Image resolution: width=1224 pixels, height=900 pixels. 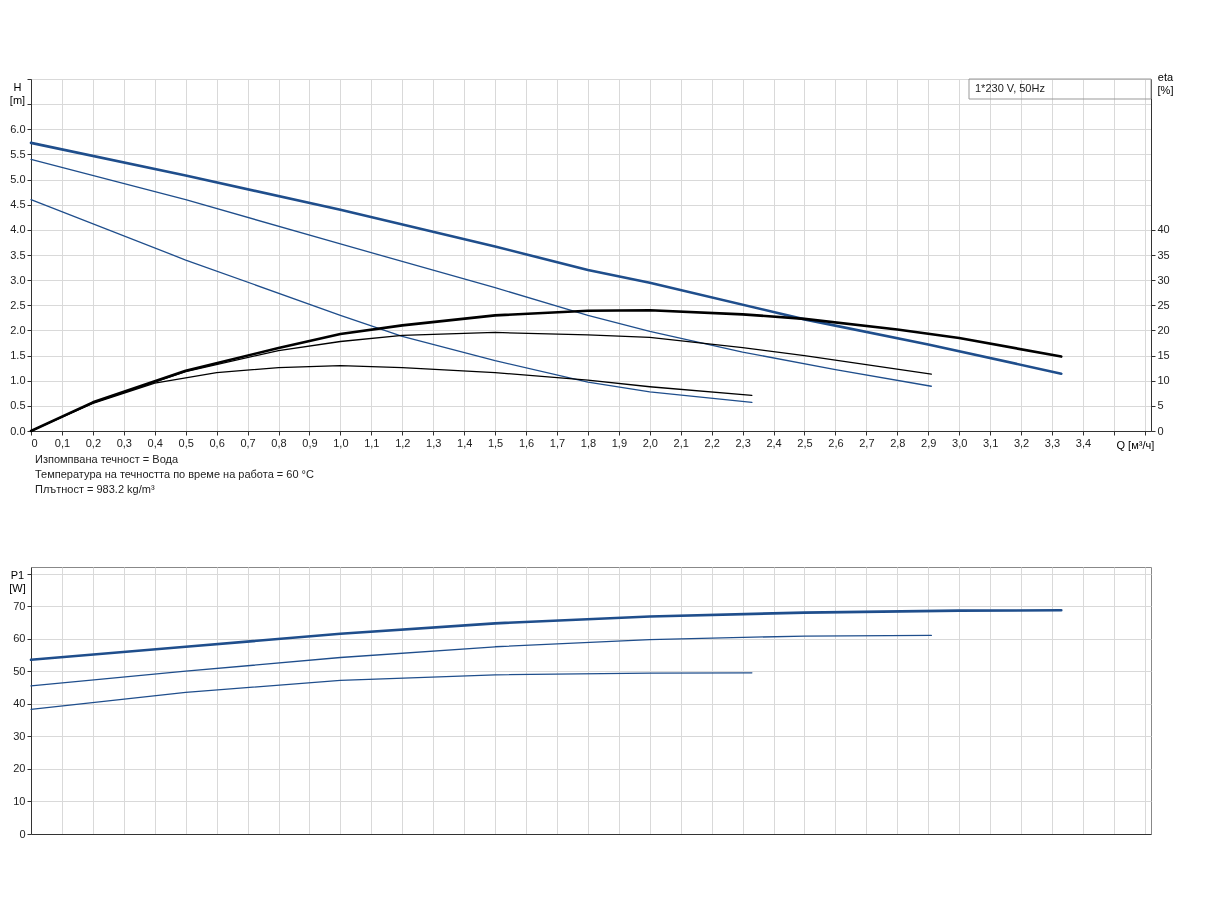 I want to click on y-tick-label: 70, so click(x=19, y=605).